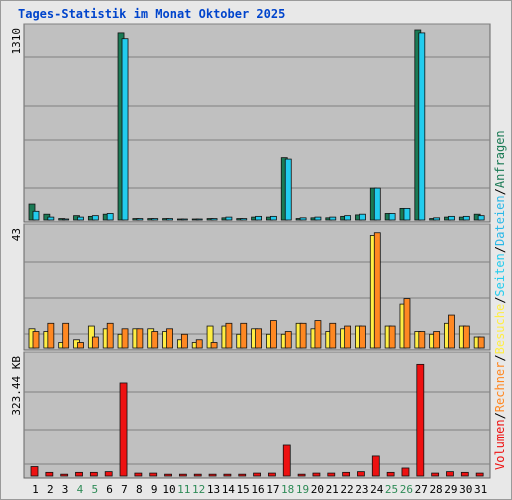 The image size is (512, 500). What do you see at coordinates (16, 41) in the screenshot?
I see `y-axis-max-label: 1310` at bounding box center [16, 41].